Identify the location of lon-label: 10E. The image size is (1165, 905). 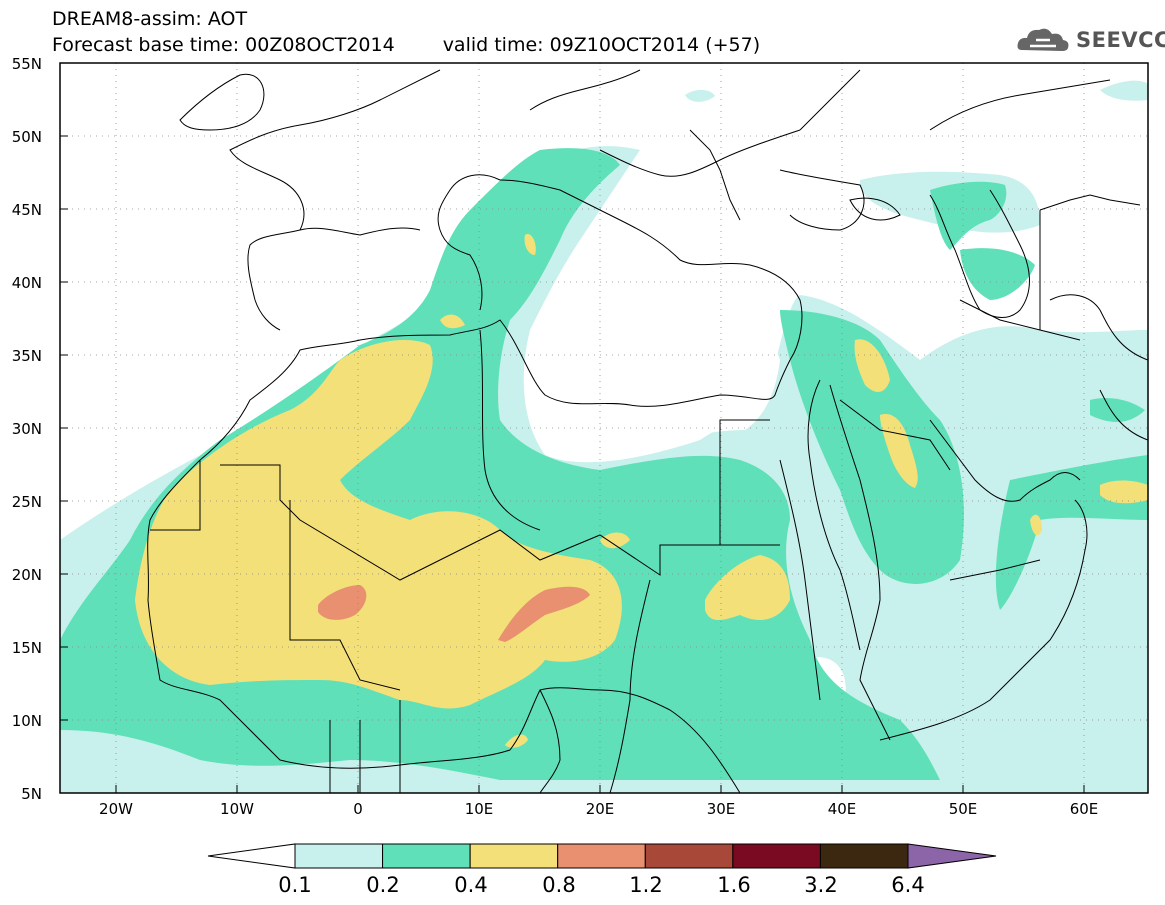
(479, 809).